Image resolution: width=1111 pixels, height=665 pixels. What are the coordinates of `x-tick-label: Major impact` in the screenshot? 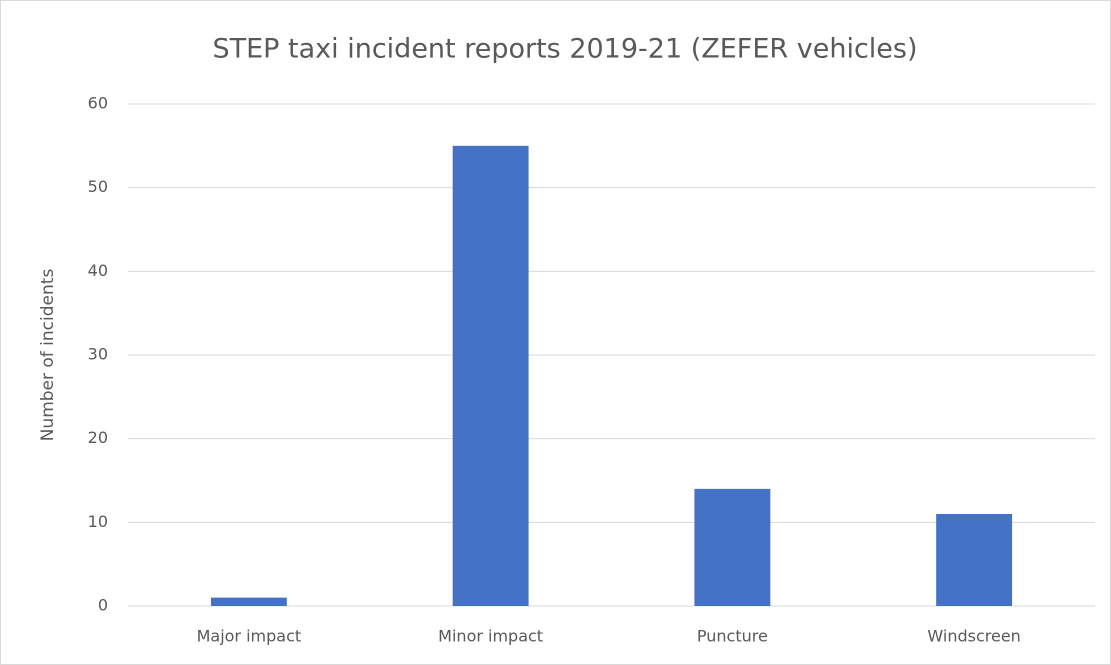 It's located at (249, 636).